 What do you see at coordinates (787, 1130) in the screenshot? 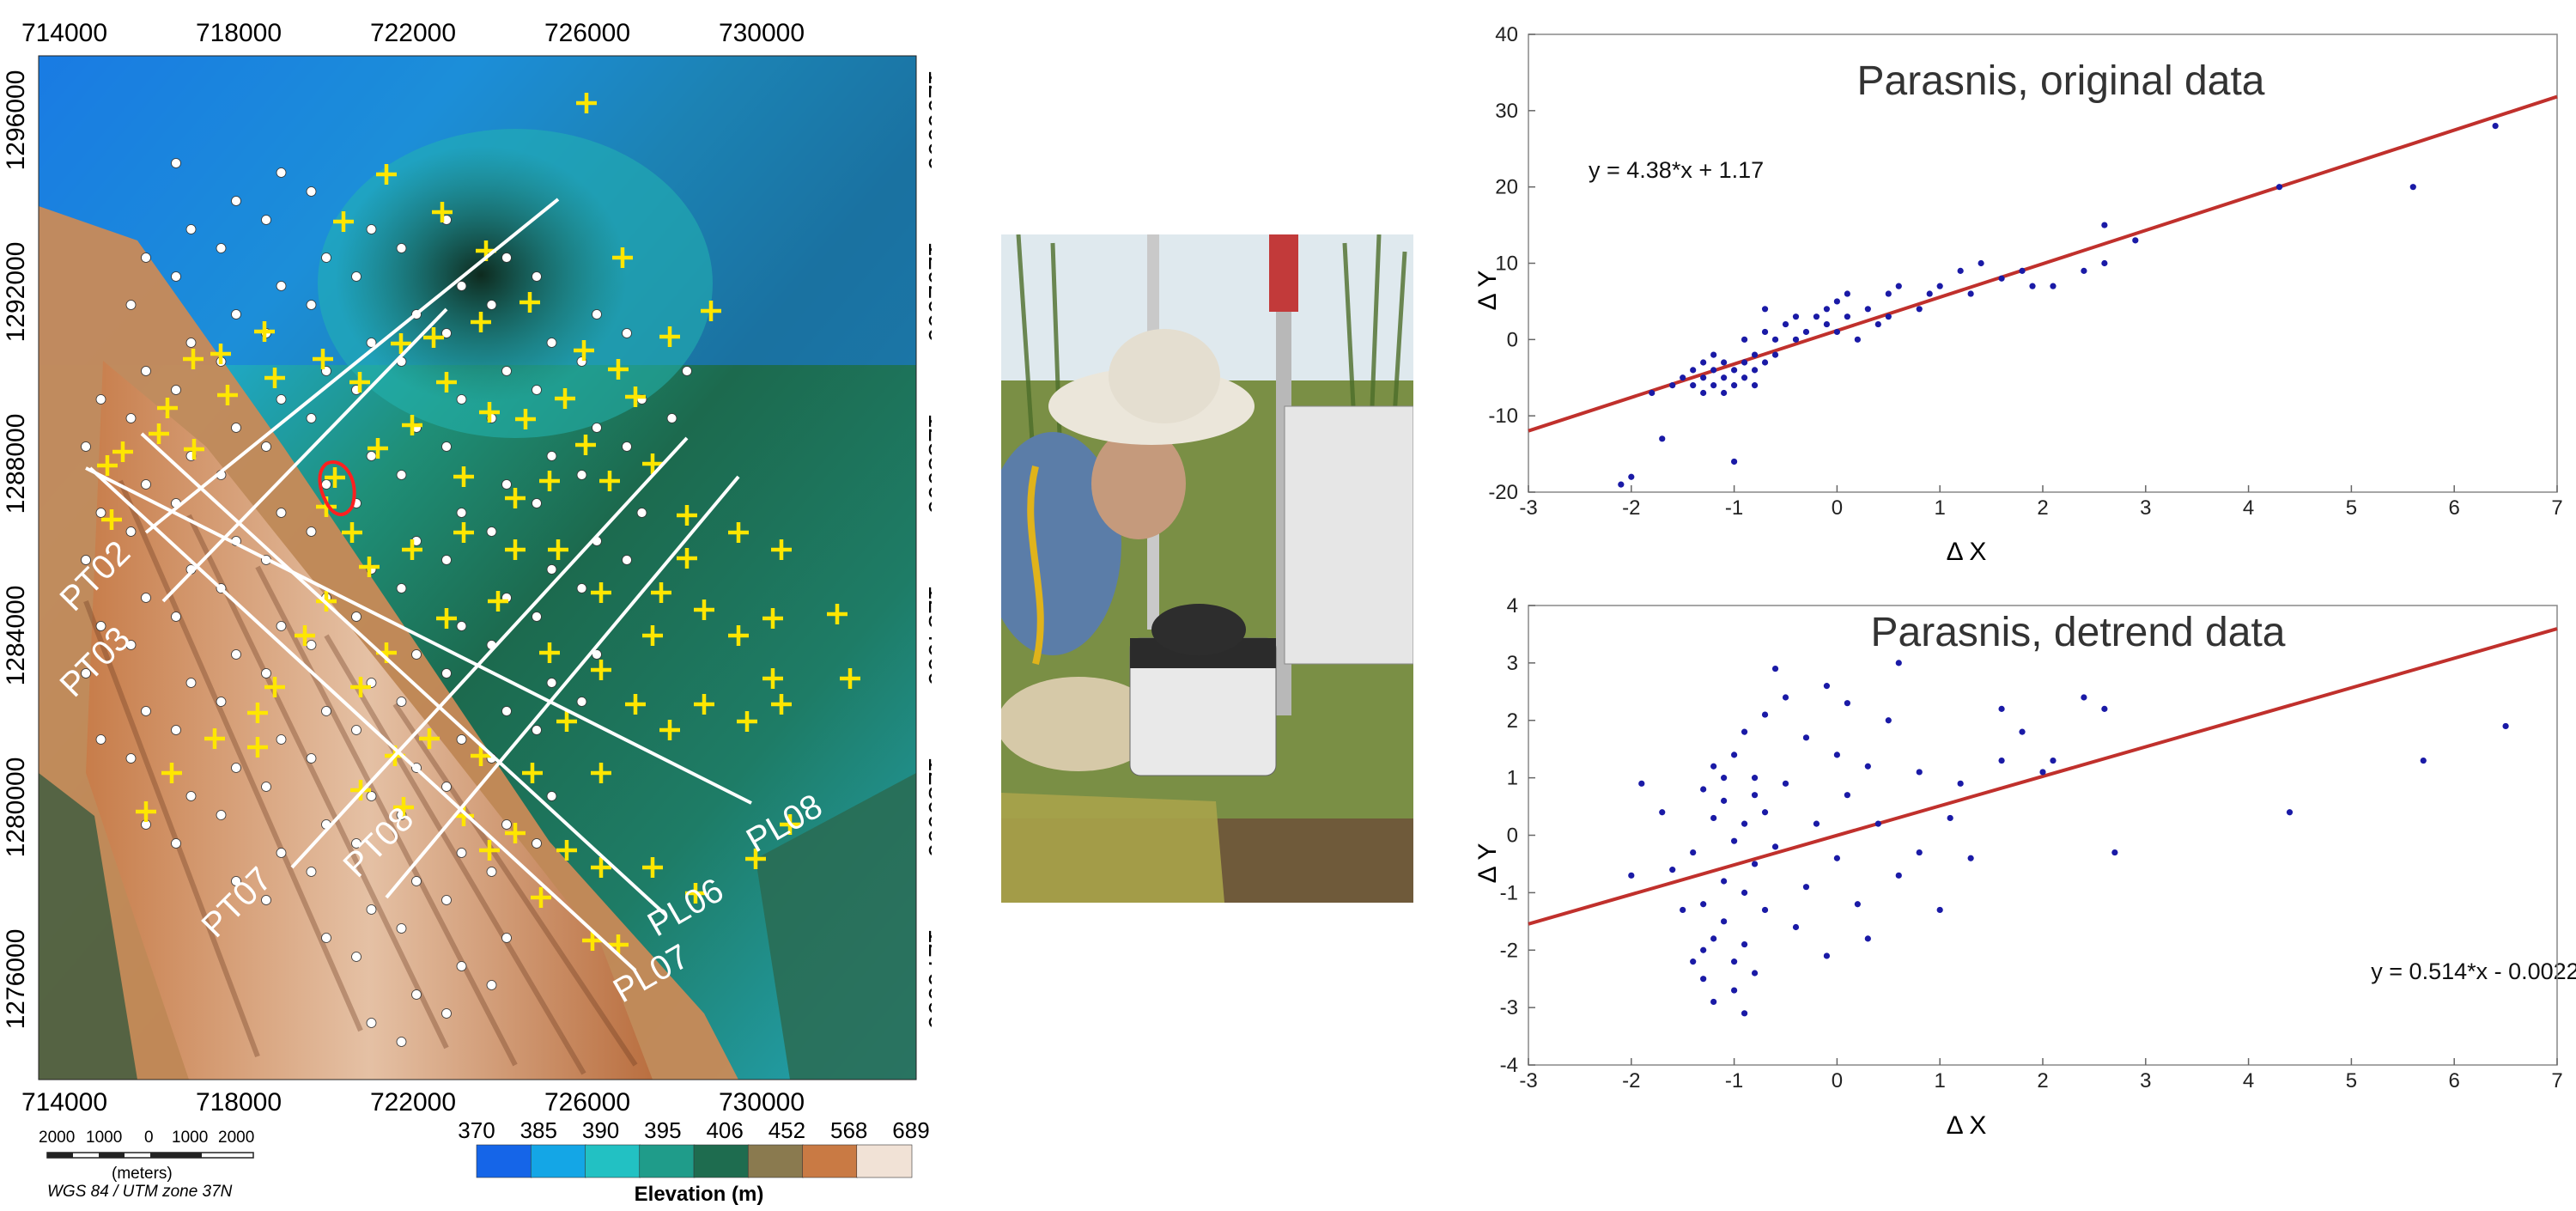
I see `legend-tick-label: 452` at bounding box center [787, 1130].